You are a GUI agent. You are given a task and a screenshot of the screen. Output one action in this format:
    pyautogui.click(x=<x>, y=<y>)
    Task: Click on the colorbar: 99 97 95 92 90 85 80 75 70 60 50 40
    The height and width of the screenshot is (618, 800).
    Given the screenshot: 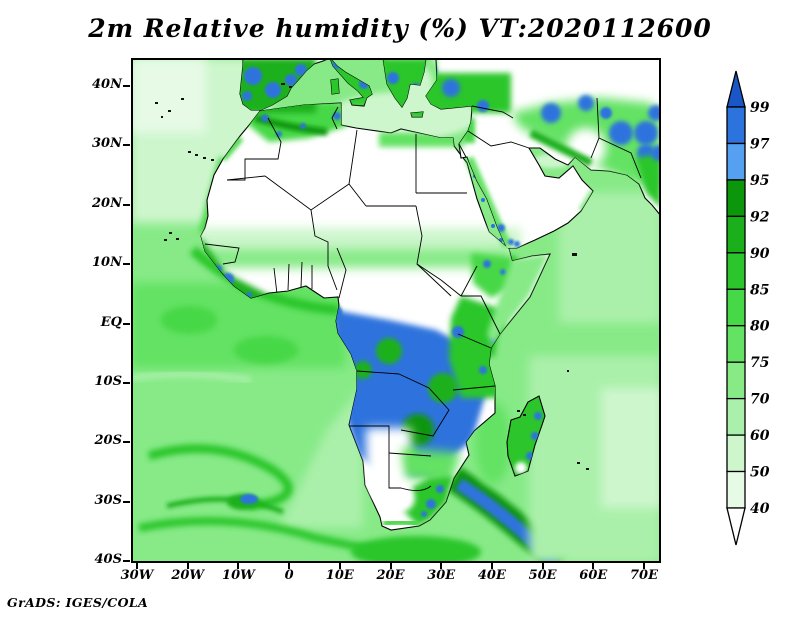 What is the action you would take?
    pyautogui.click(x=762, y=311)
    